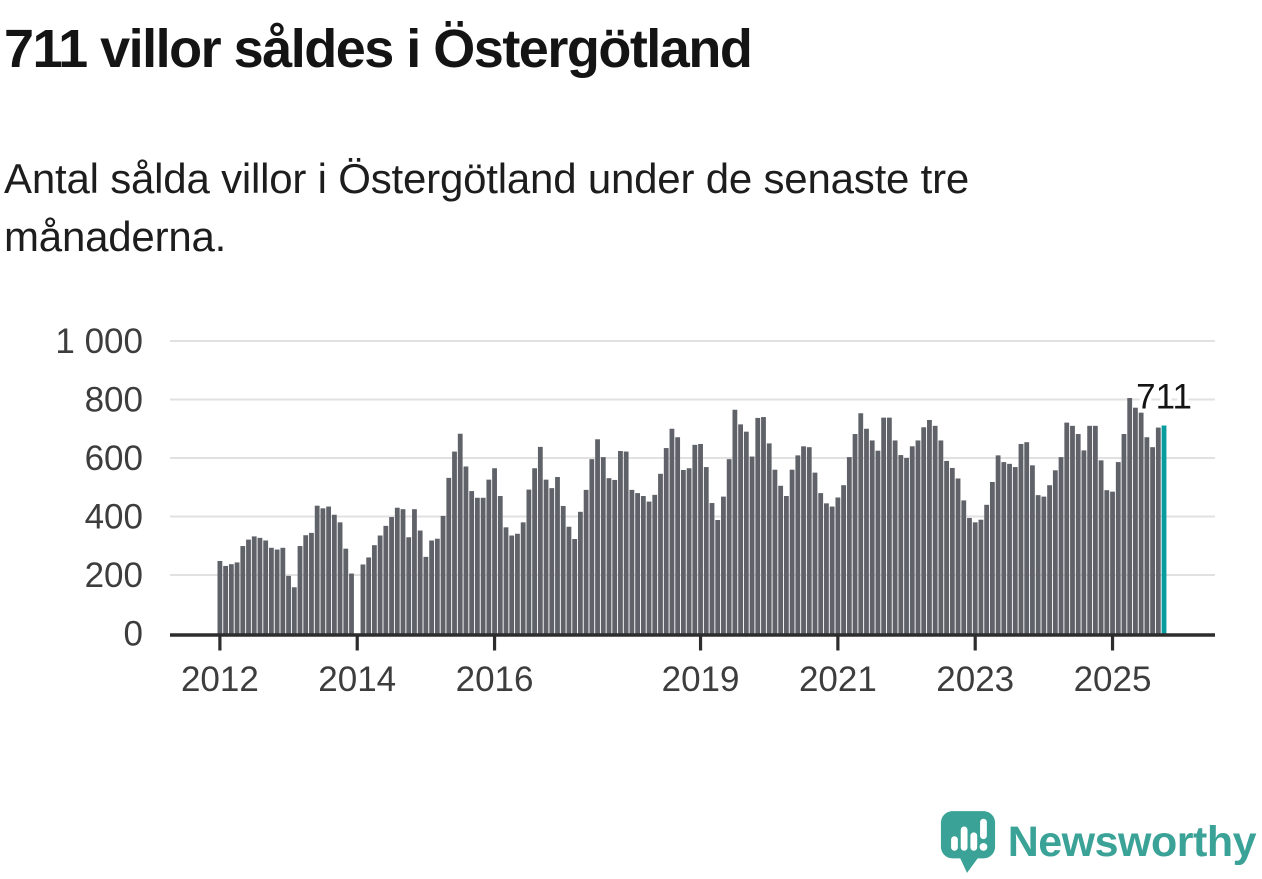  I want to click on x-tick-label: 2019, so click(701, 679).